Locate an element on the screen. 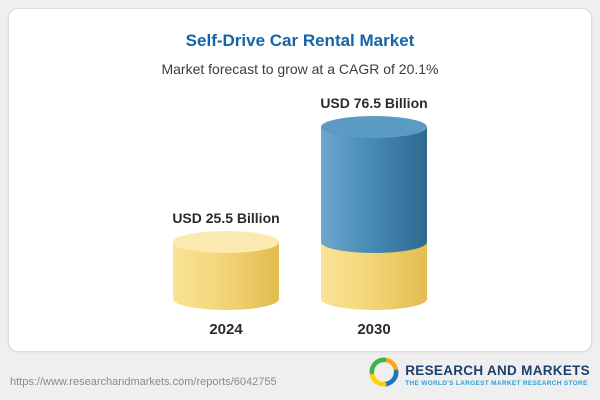 The image size is (600, 400). x-axis-label-2024: 2024 is located at coordinates (226, 329).